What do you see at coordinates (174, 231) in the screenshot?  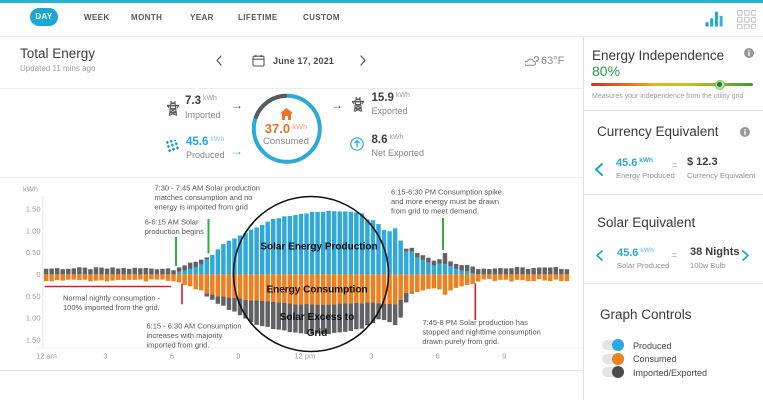 I see `svg-text: production begins` at bounding box center [174, 231].